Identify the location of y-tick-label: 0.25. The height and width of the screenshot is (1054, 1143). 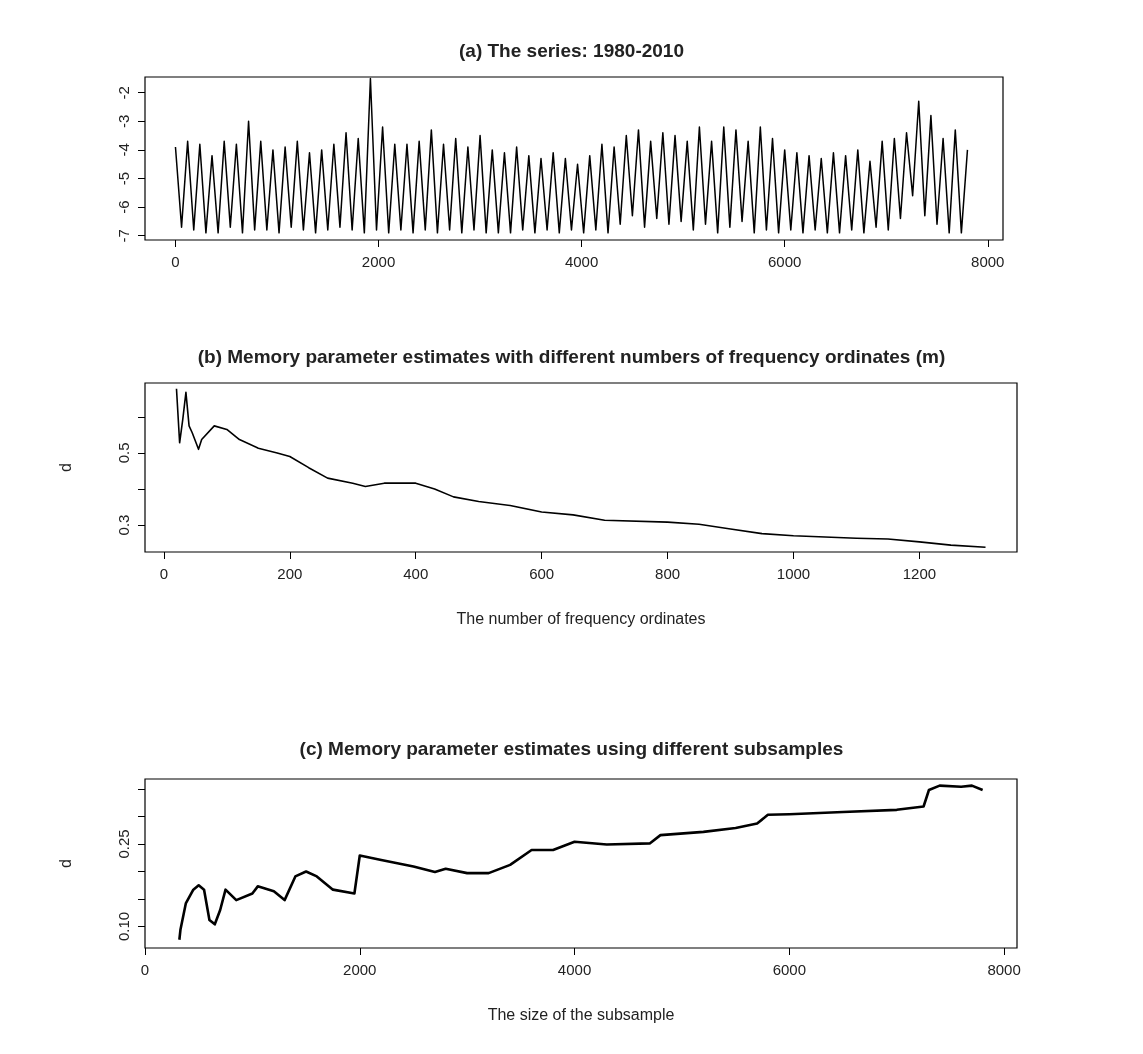
(123, 844).